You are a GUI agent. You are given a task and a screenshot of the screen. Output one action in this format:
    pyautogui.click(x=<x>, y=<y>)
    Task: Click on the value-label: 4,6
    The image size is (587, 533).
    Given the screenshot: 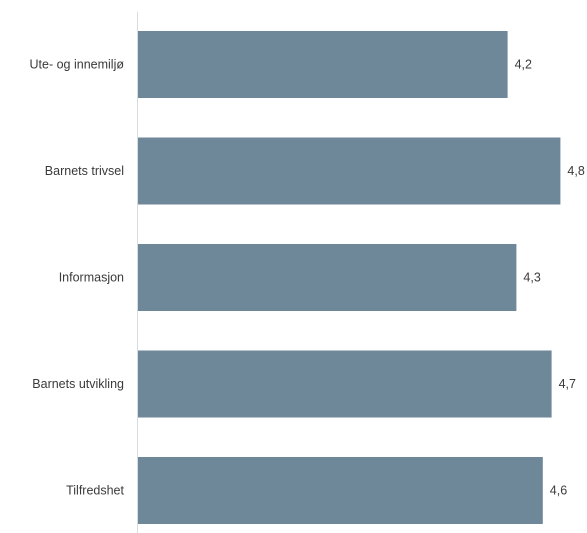 What is the action you would take?
    pyautogui.click(x=558, y=491)
    